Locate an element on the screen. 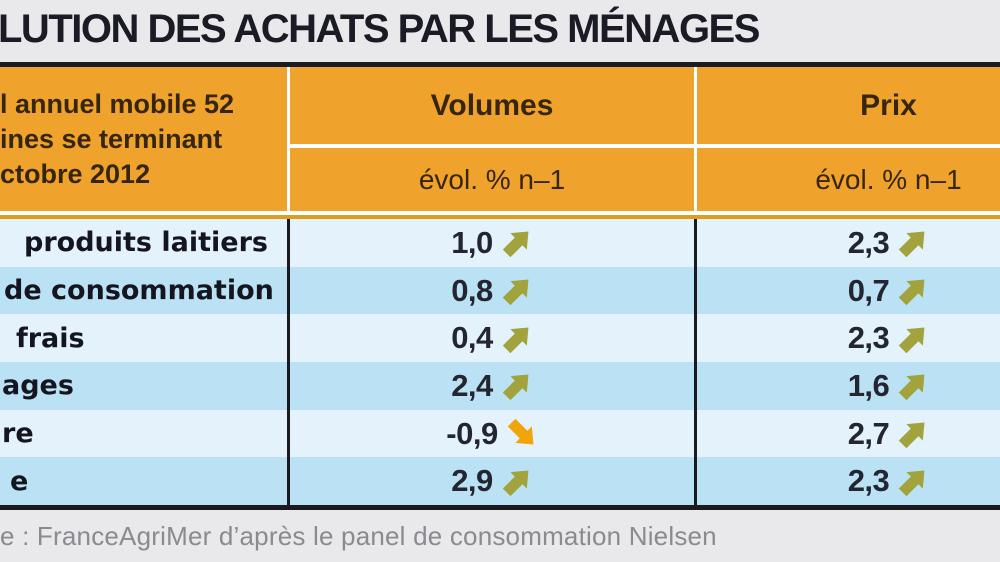 This screenshot has height=562, width=1000. volume-value: 0,8 is located at coordinates (472, 290).